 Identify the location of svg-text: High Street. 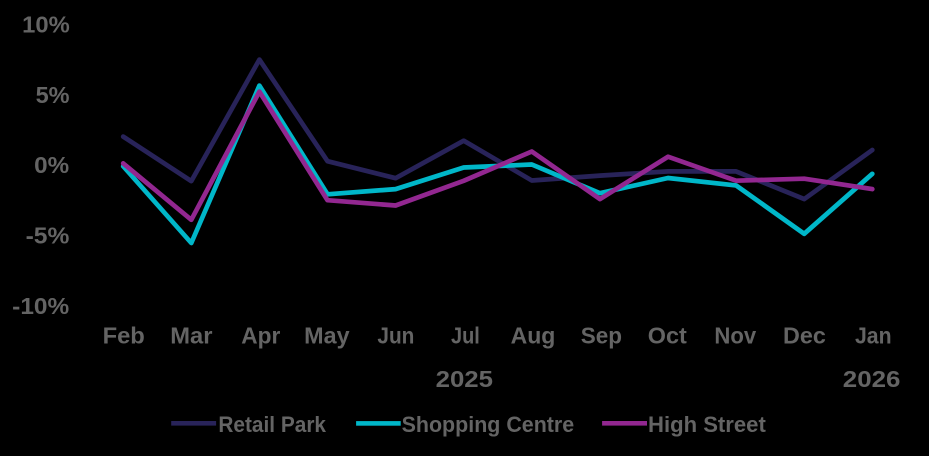
(707, 424).